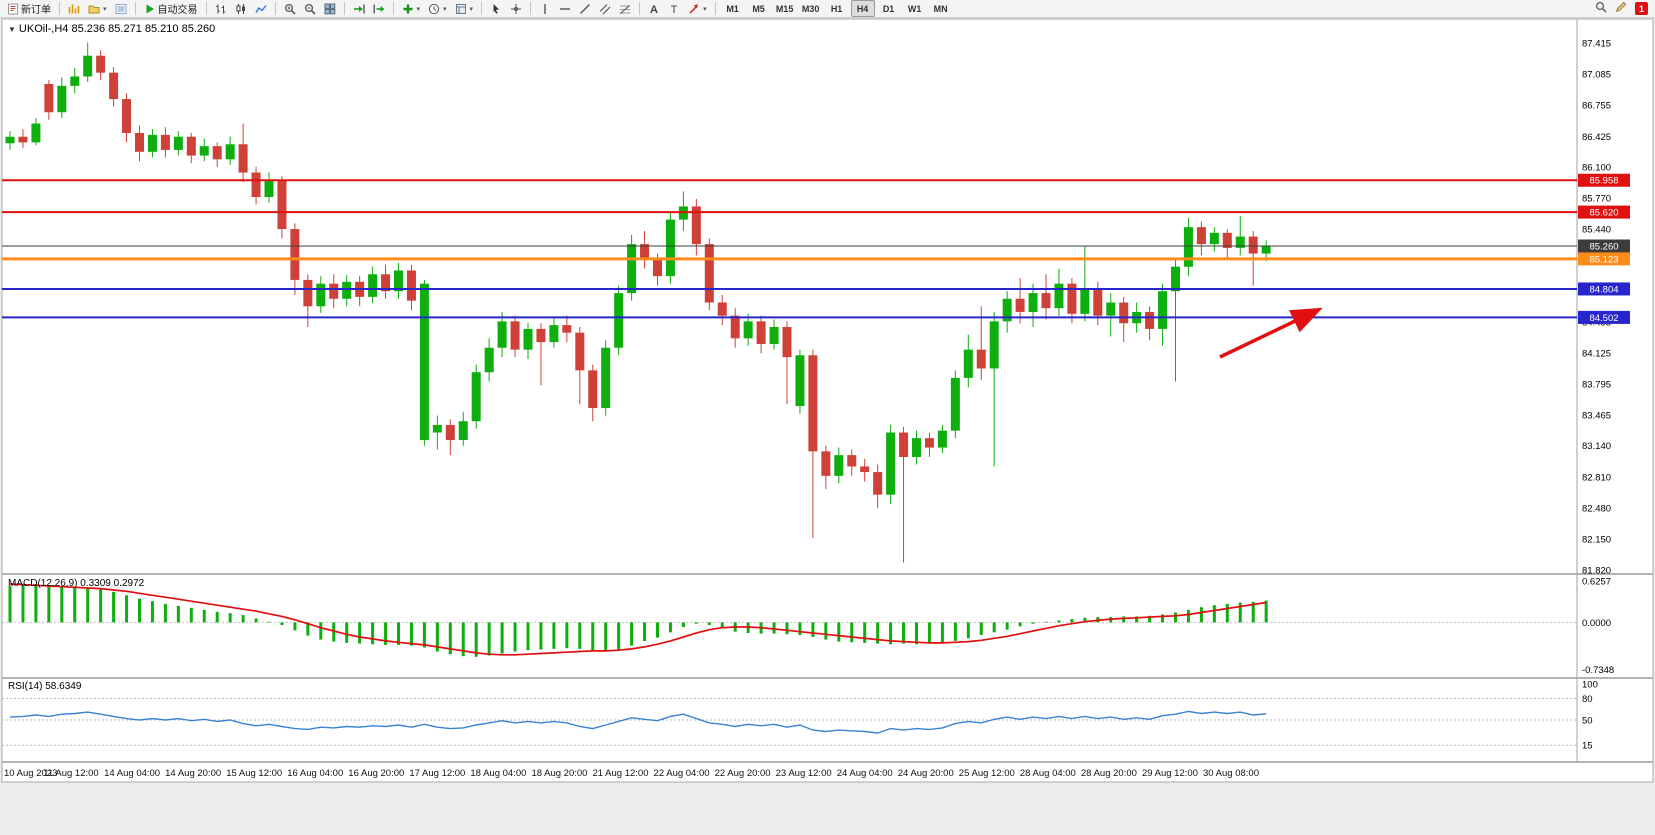  I want to click on bars-icon, so click(220, 8).